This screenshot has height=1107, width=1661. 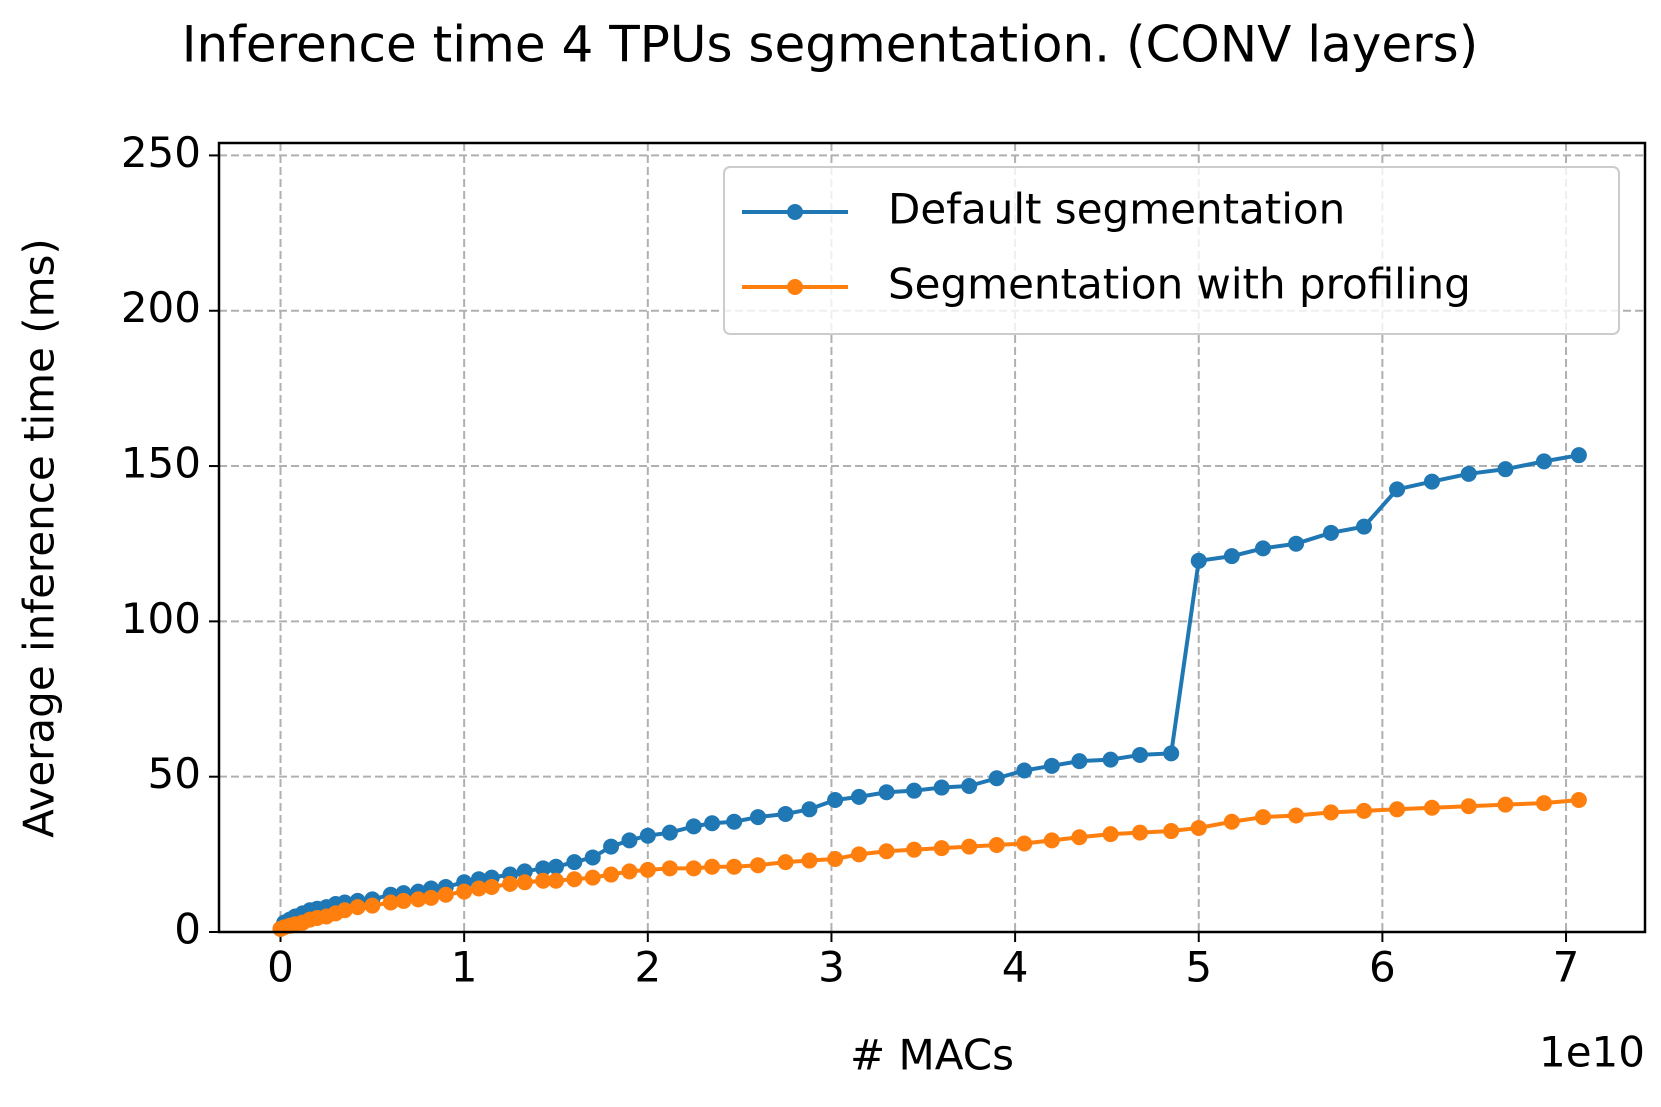 I want to click on x-tick-label: 1, so click(x=464, y=967).